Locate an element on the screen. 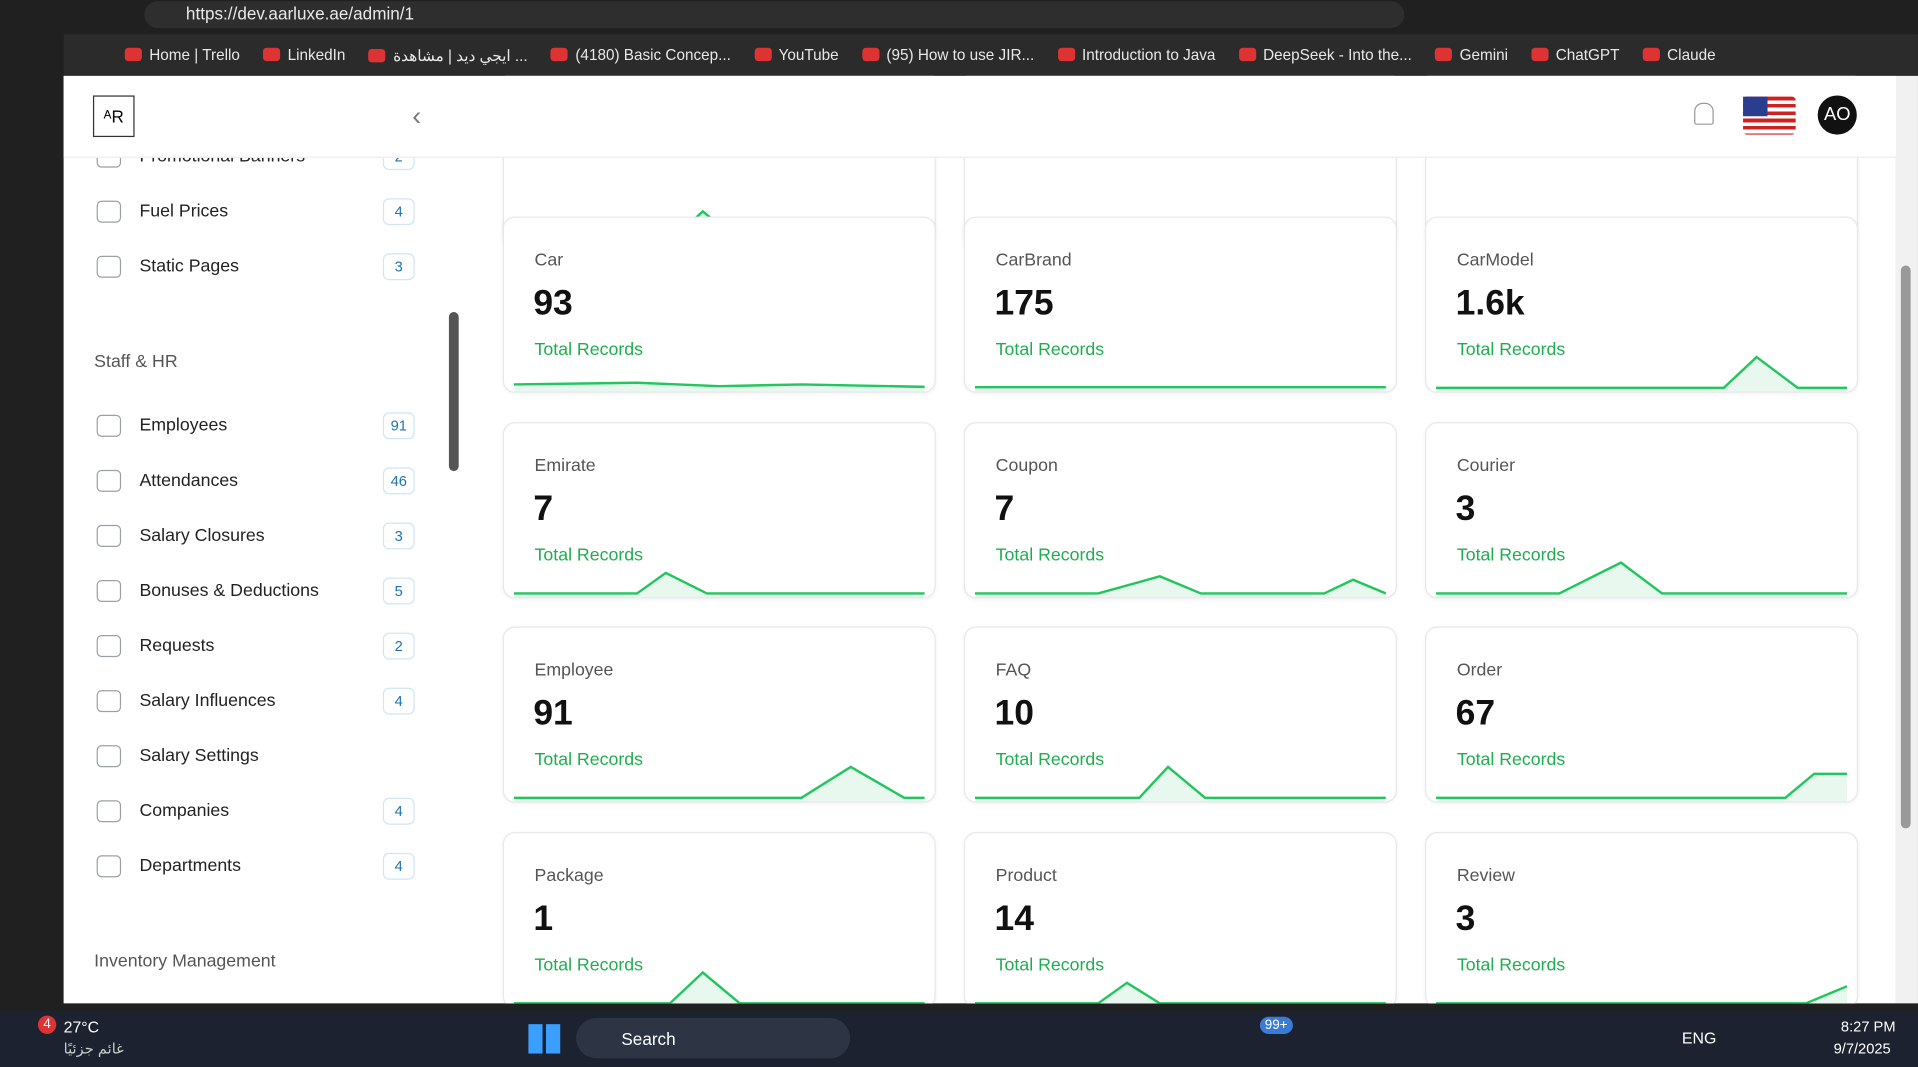  menu-item: Bonuses & Deductions 5 is located at coordinates (254, 592).